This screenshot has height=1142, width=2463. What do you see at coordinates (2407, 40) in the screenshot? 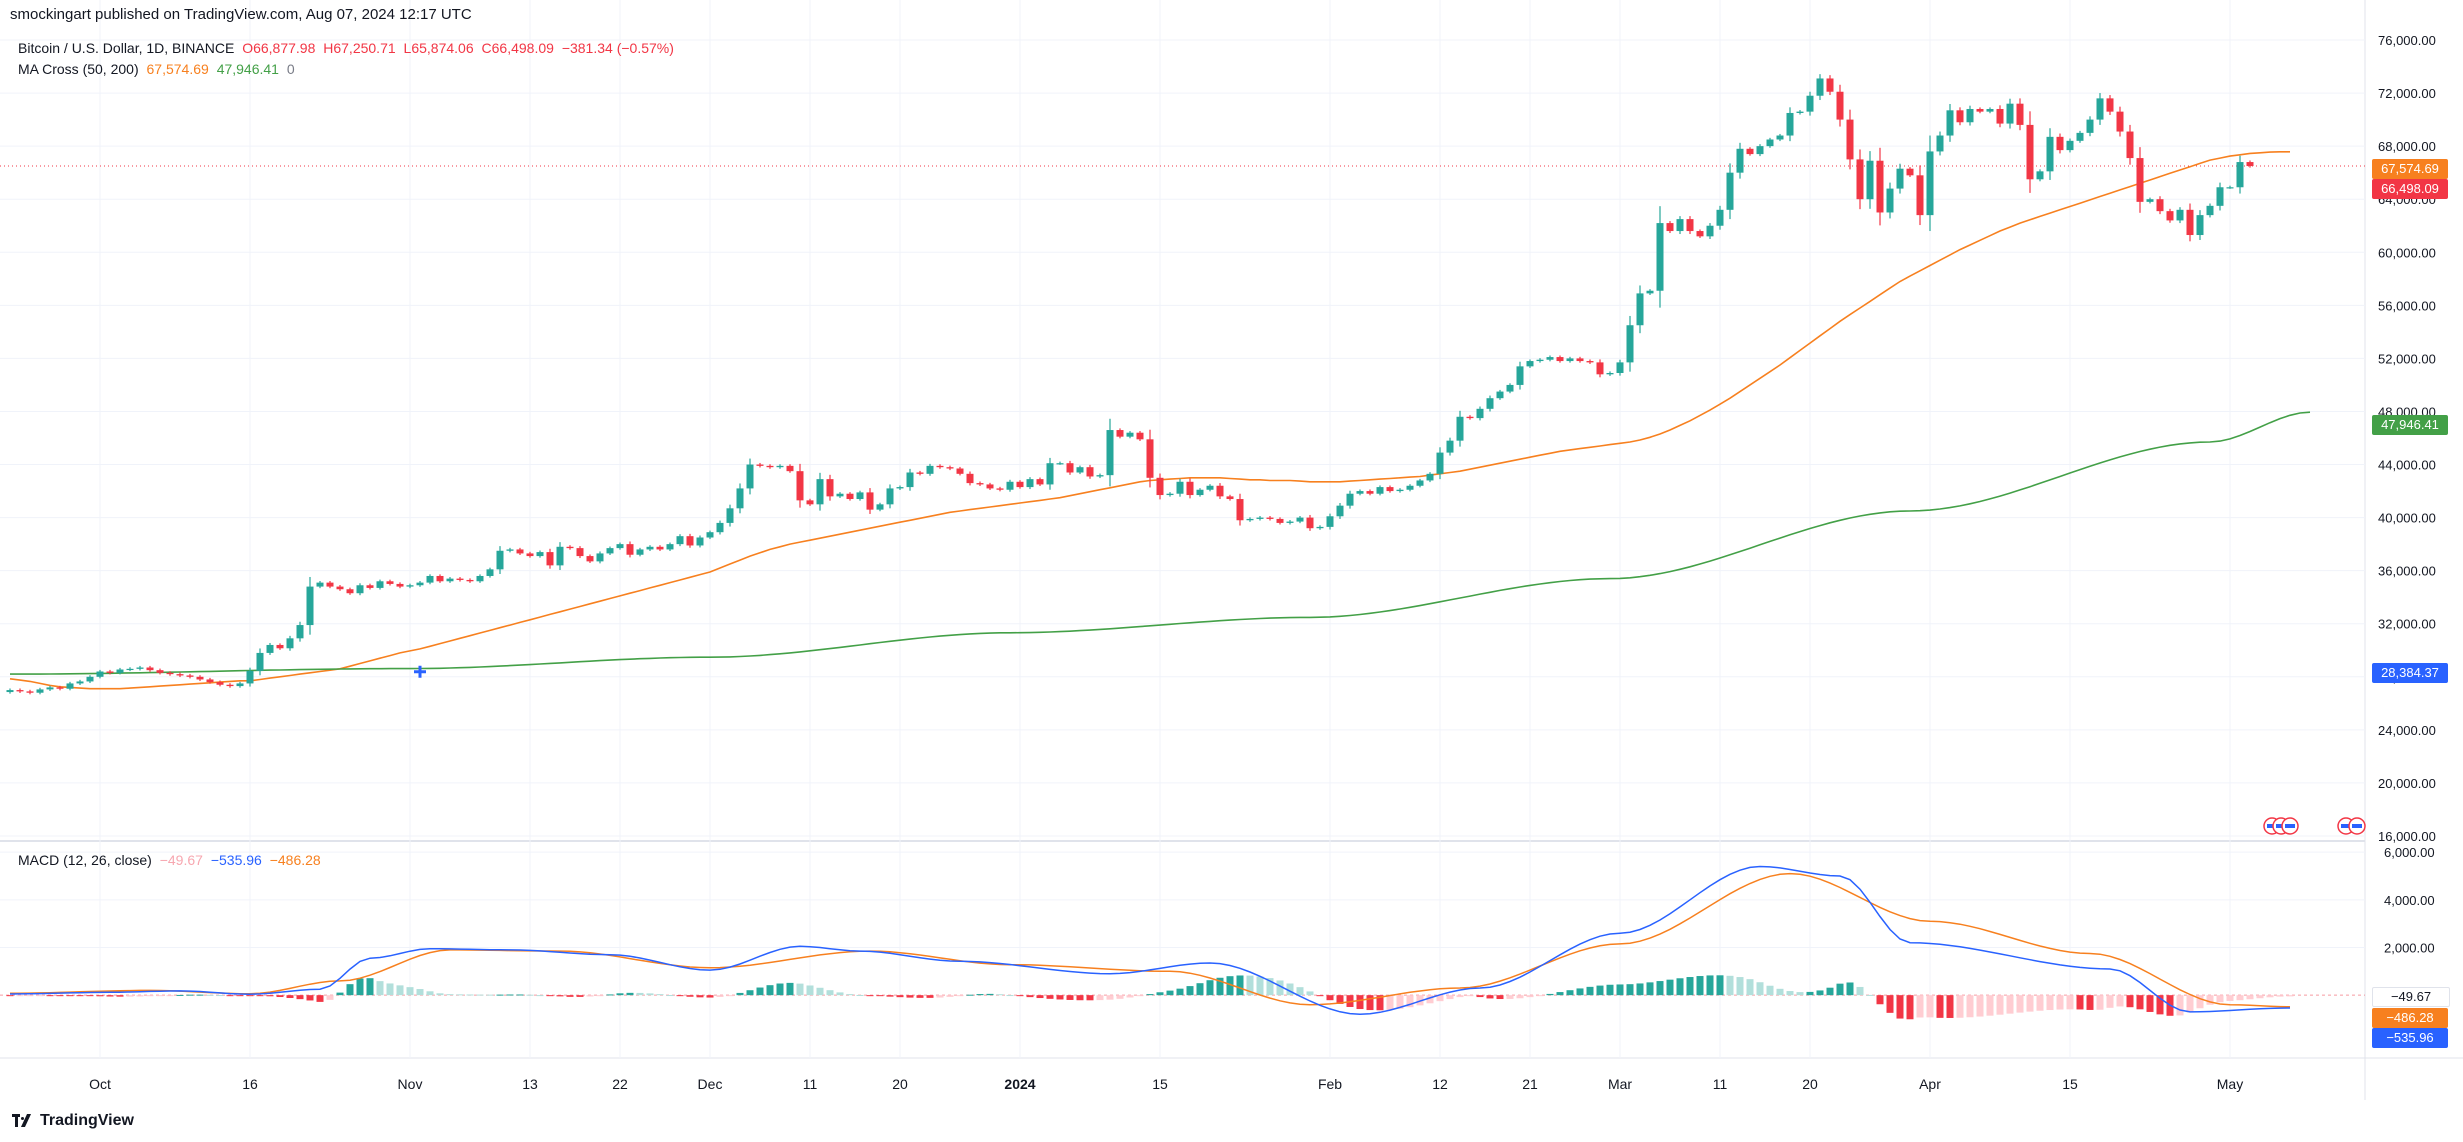
I see `price-tick-label: 76,000.00` at bounding box center [2407, 40].